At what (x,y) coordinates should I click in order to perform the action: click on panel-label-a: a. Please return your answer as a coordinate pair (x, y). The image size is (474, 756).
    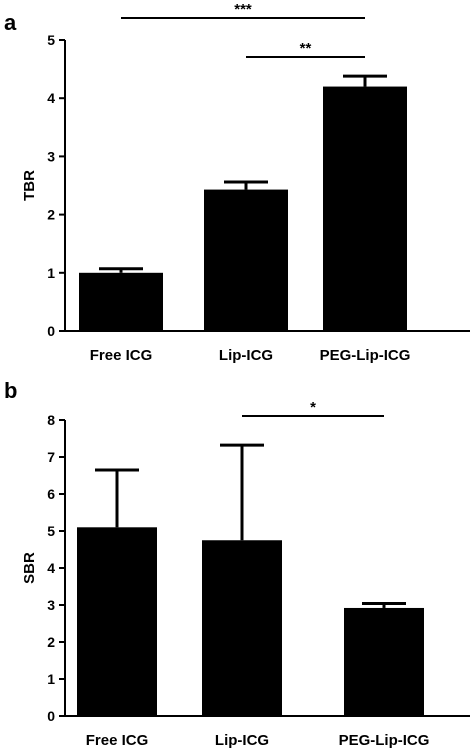
    Looking at the image, I should click on (10, 22).